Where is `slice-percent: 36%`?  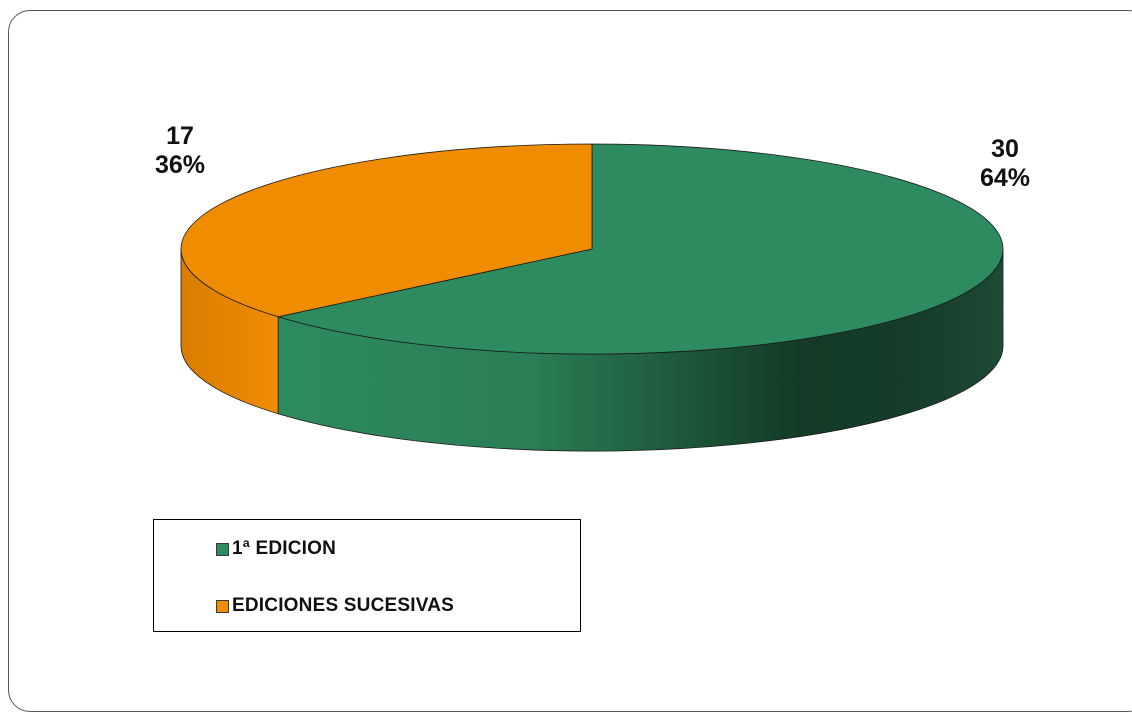 slice-percent: 36% is located at coordinates (180, 165).